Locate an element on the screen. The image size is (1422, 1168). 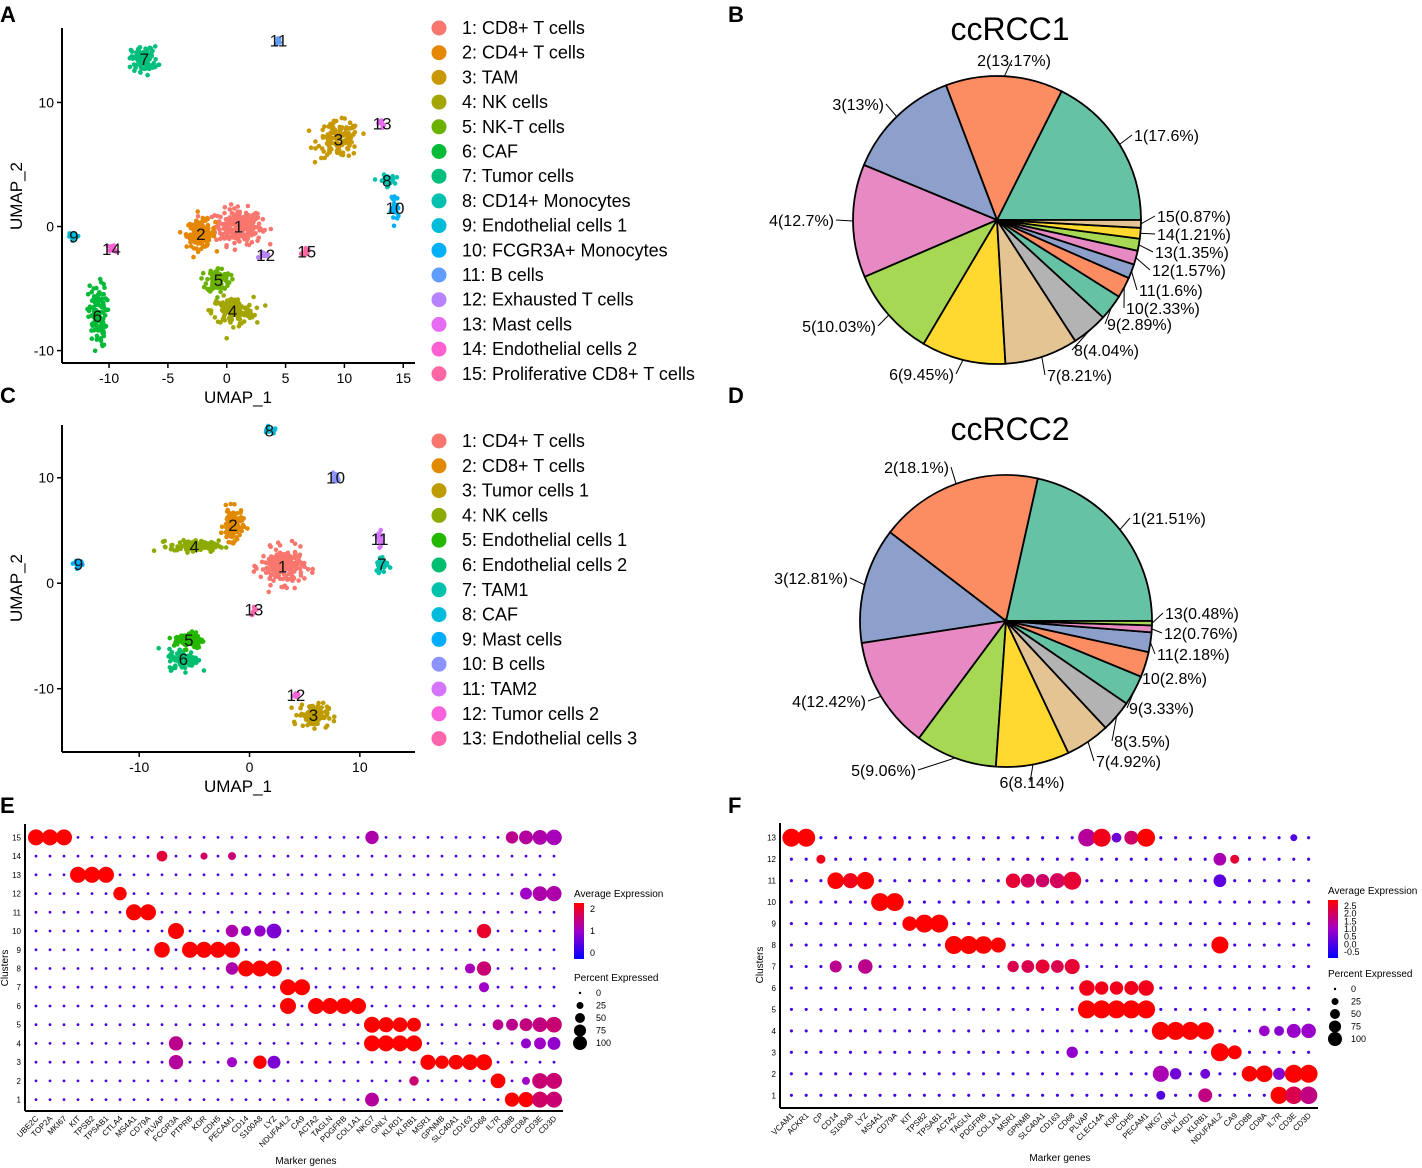
dot-3-MKI67 is located at coordinates (64, 1062).